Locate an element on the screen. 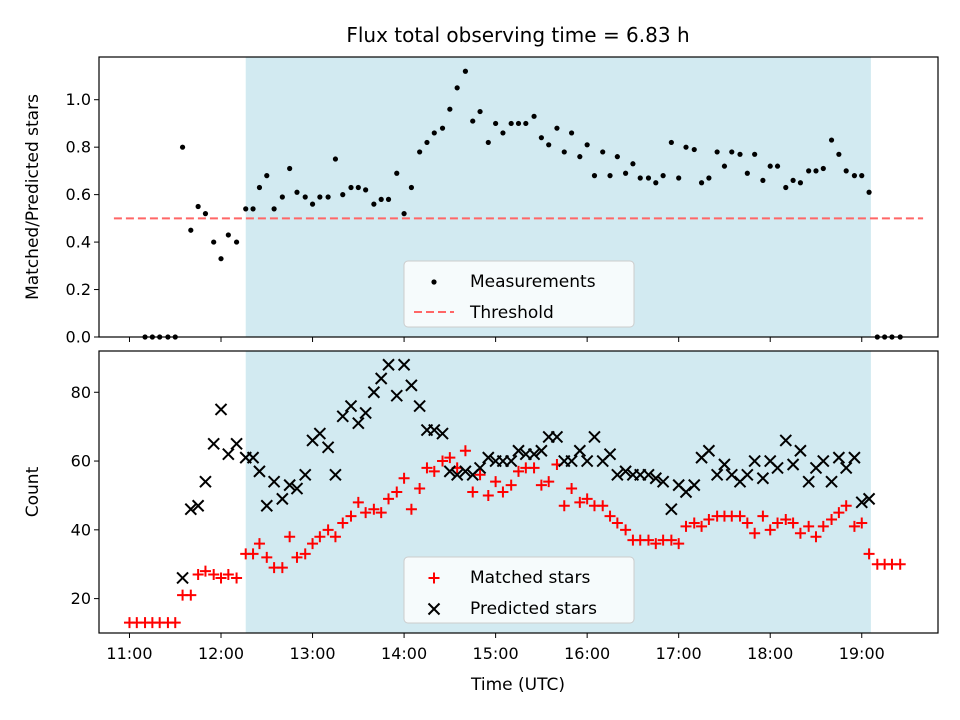 This screenshot has height=720, width=960. legend-entry-matched-stars-swatch is located at coordinates (434, 578).